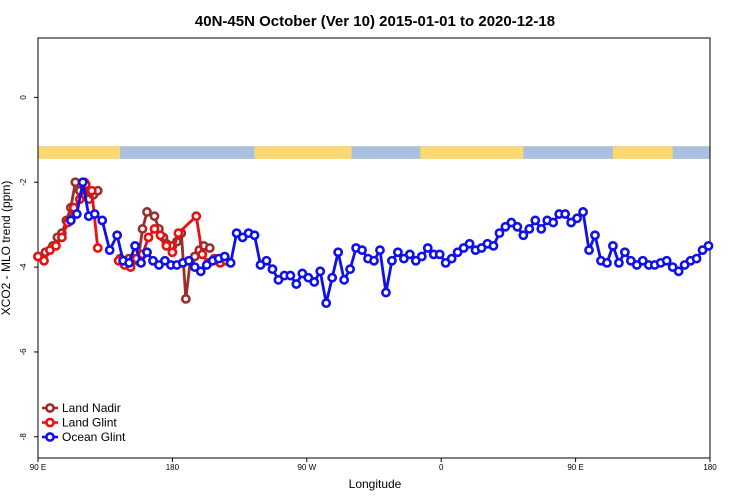  What do you see at coordinates (575, 467) in the screenshot?
I see `x-tick-label: 90 E` at bounding box center [575, 467].